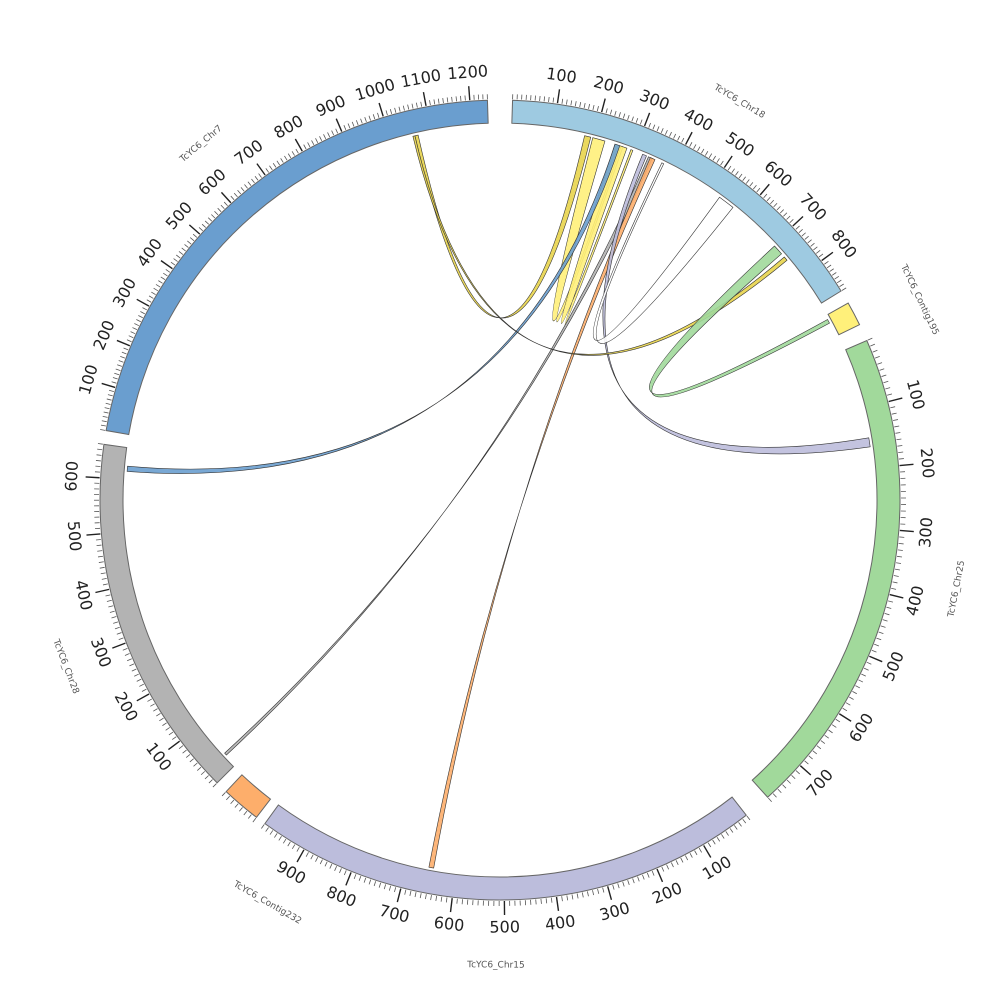 This screenshot has width=1000, height=1000. What do you see at coordinates (506, 865) in the screenshot?
I see `ticks-chr15` at bounding box center [506, 865].